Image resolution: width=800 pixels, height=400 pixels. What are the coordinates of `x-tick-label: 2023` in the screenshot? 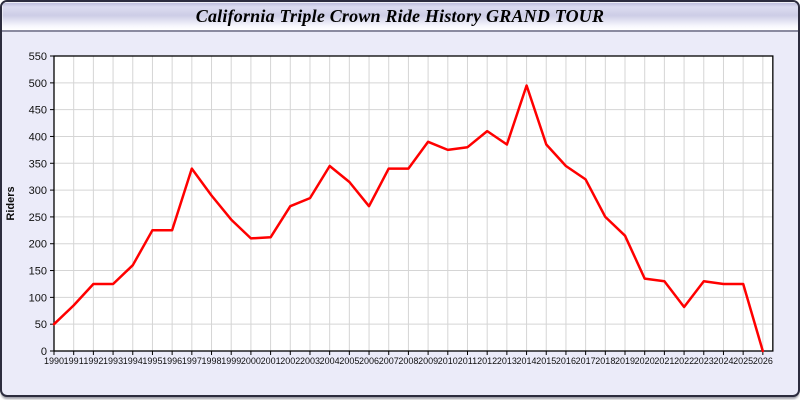 It's located at (704, 361).